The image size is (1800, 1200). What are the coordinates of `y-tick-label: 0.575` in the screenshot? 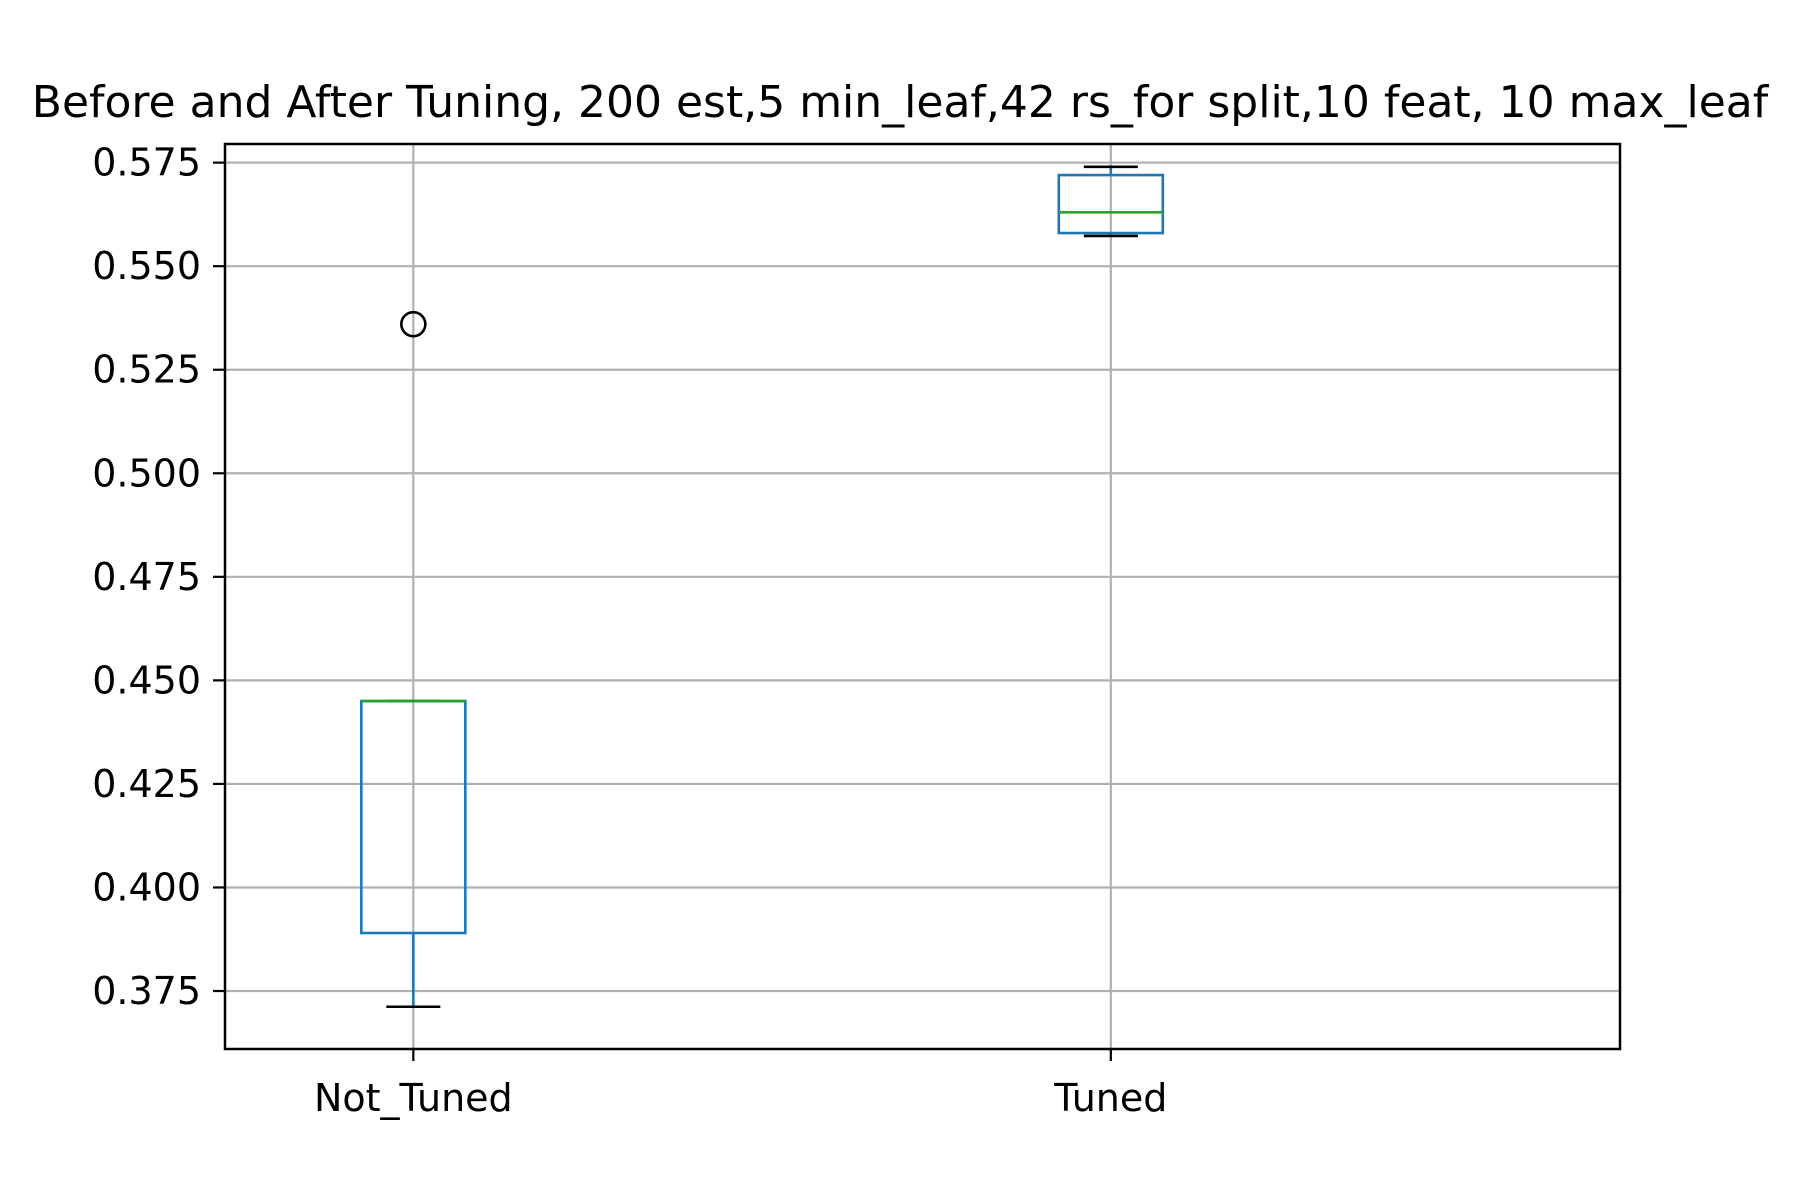 It's located at (146, 163).